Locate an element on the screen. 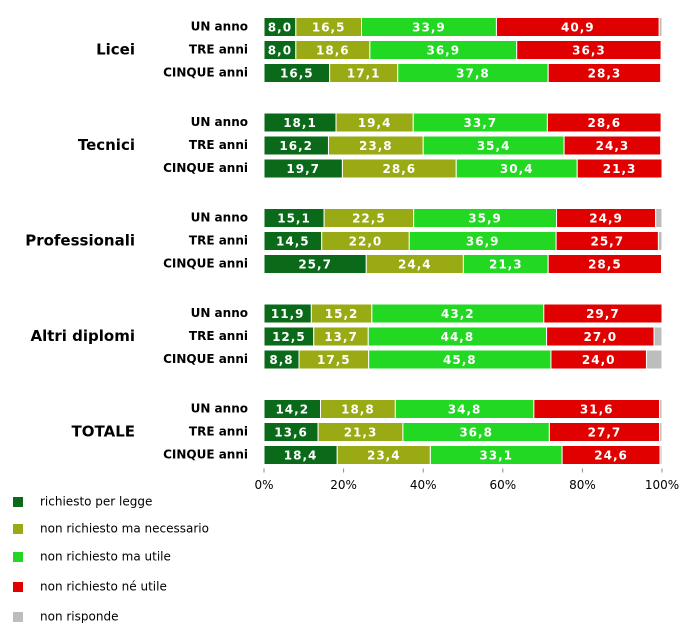 The width and height of the screenshot is (680, 626). data-label: 33,9 is located at coordinates (429, 28).